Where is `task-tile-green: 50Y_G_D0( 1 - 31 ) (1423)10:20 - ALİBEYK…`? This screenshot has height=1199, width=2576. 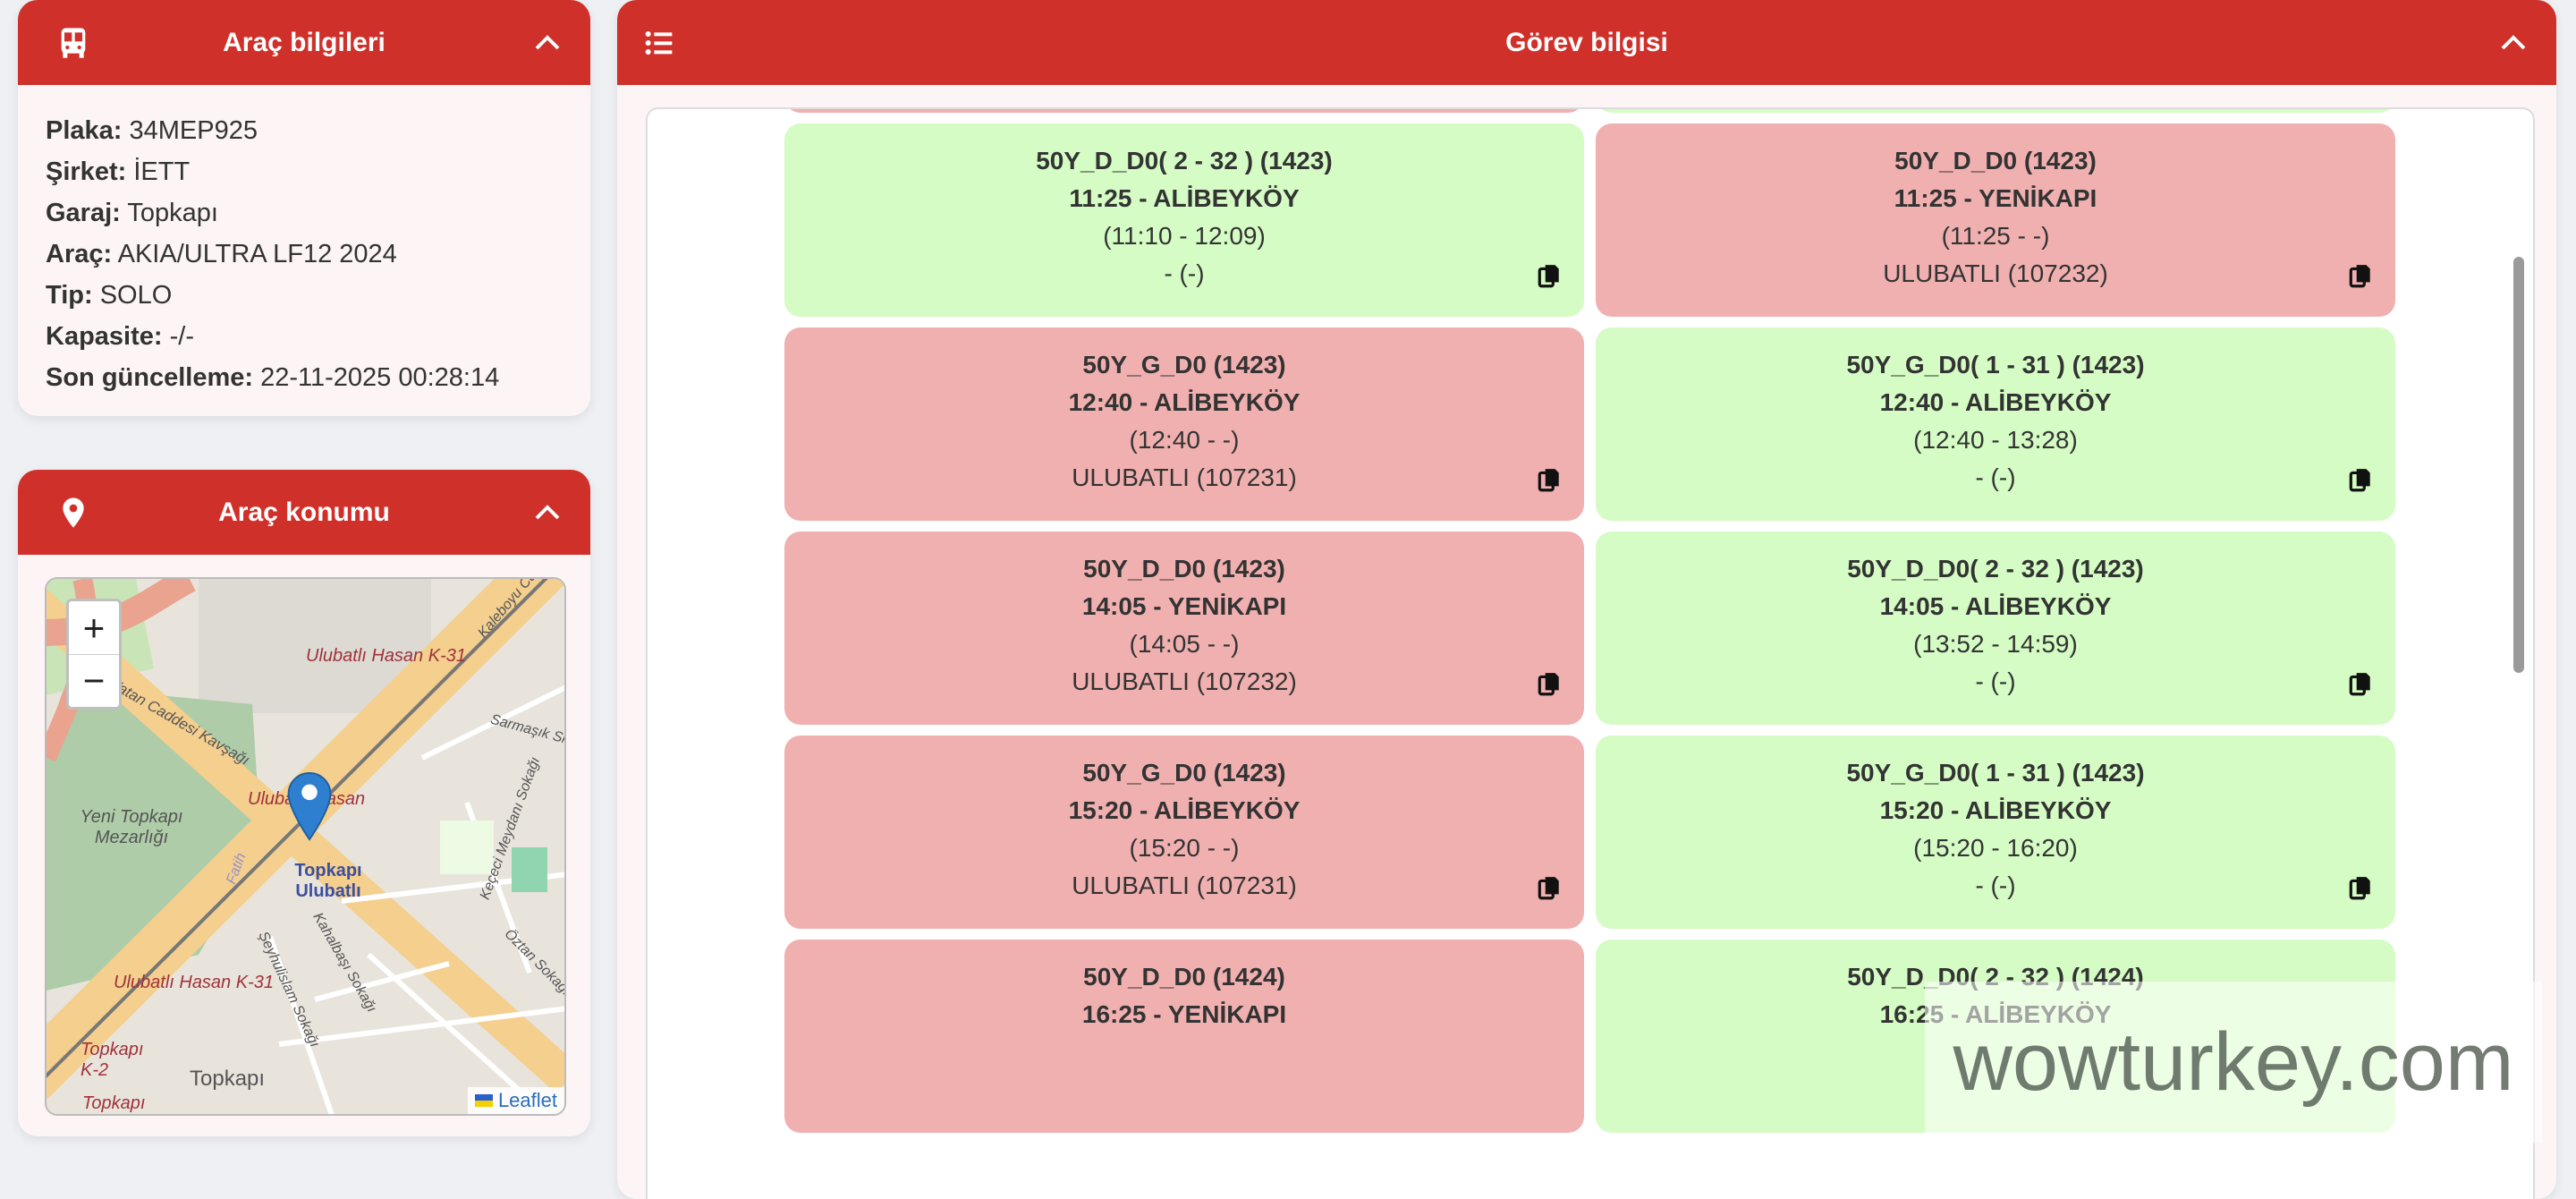 task-tile-green: 50Y_G_D0( 1 - 31 ) (1423)10:20 - ALİBEYK… is located at coordinates (1995, 111).